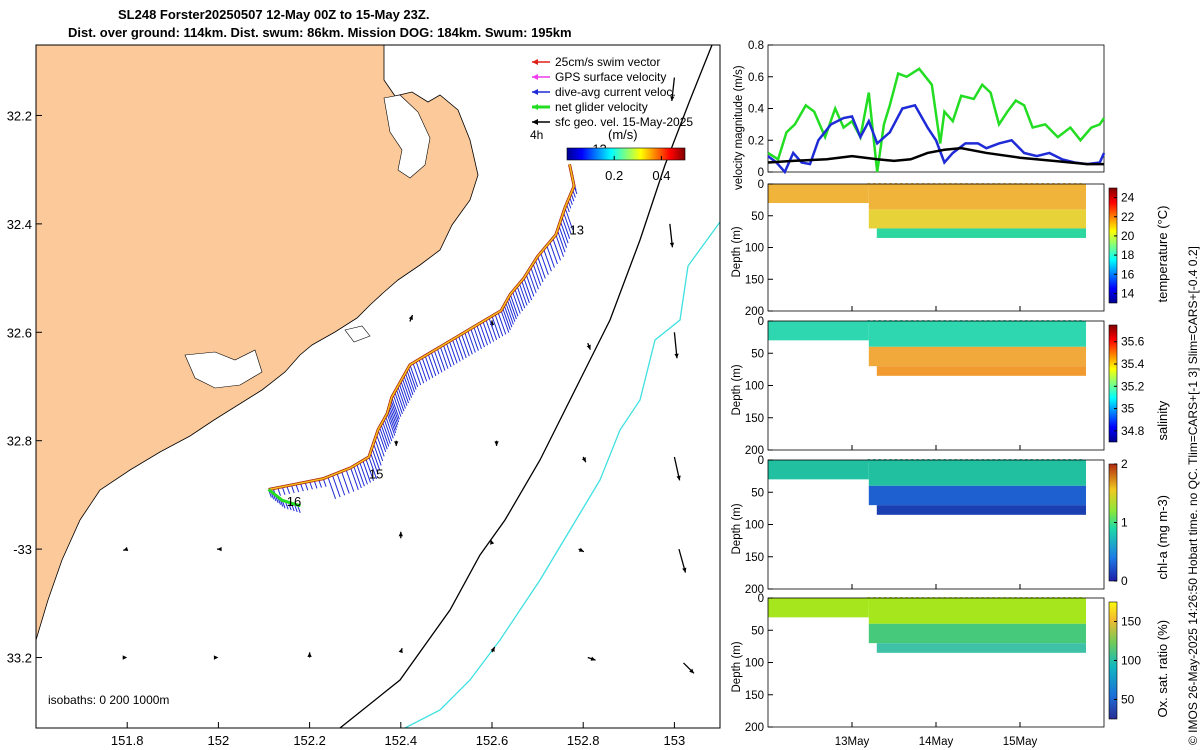 Image resolution: width=1200 pixels, height=750 pixels. What do you see at coordinates (1128, 198) in the screenshot?
I see `colorbar-tick-label: 24` at bounding box center [1128, 198].